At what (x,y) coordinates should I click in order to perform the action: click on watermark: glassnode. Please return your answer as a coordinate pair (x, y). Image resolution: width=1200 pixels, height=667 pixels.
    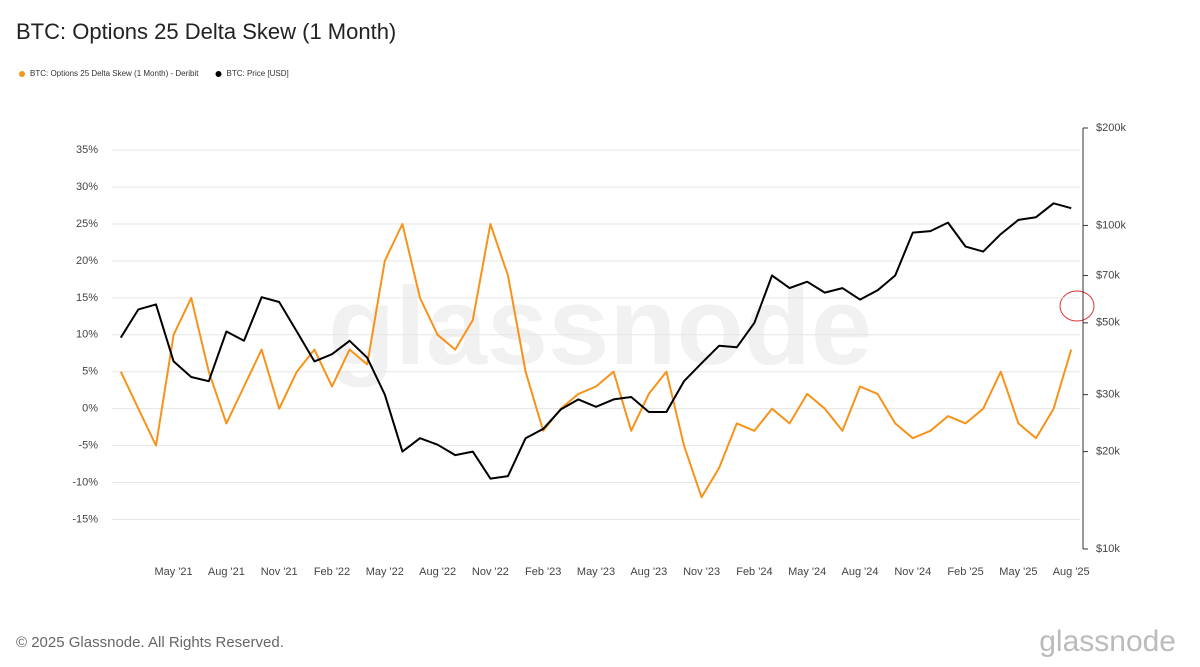
    Looking at the image, I should click on (600, 326).